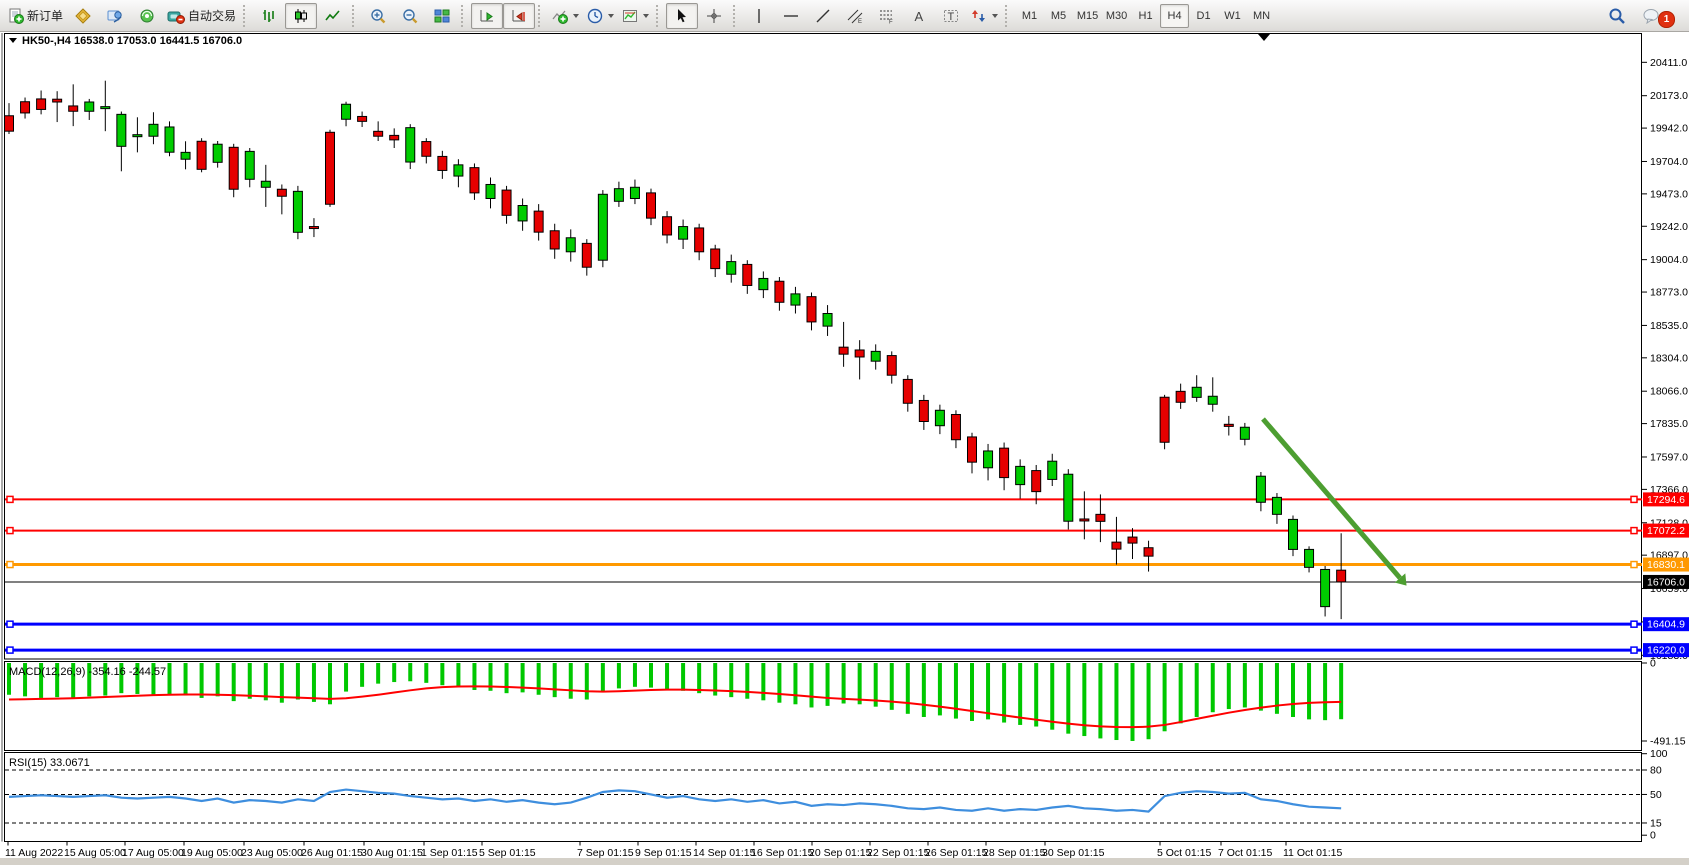  What do you see at coordinates (1261, 15) in the screenshot?
I see `timeframe-button-mn: MN` at bounding box center [1261, 15].